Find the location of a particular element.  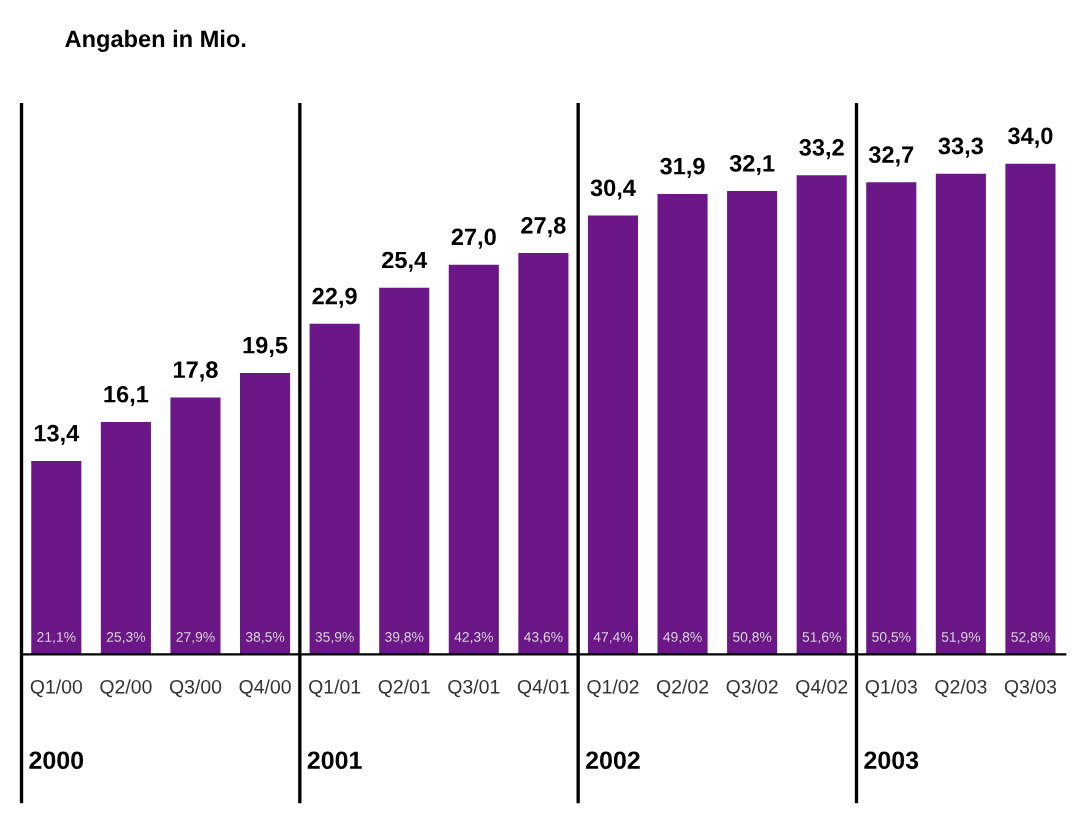

x-tick-label: Q1/01 is located at coordinates (335, 688).